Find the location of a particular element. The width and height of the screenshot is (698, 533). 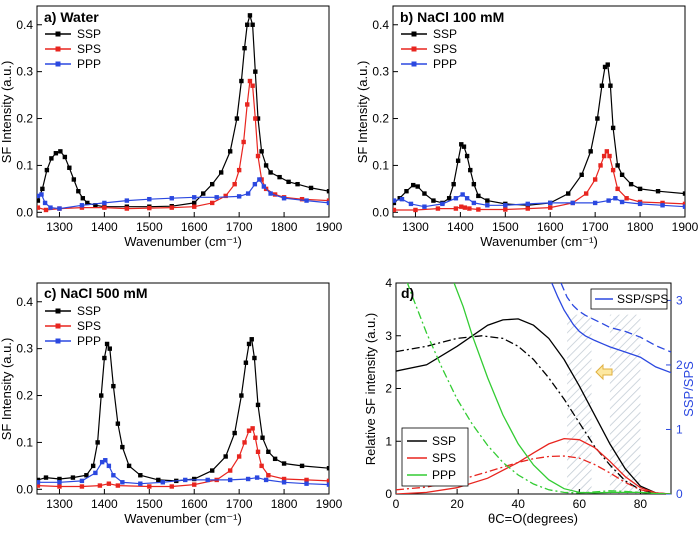

y2-tick-label: 2 is located at coordinates (679, 365).